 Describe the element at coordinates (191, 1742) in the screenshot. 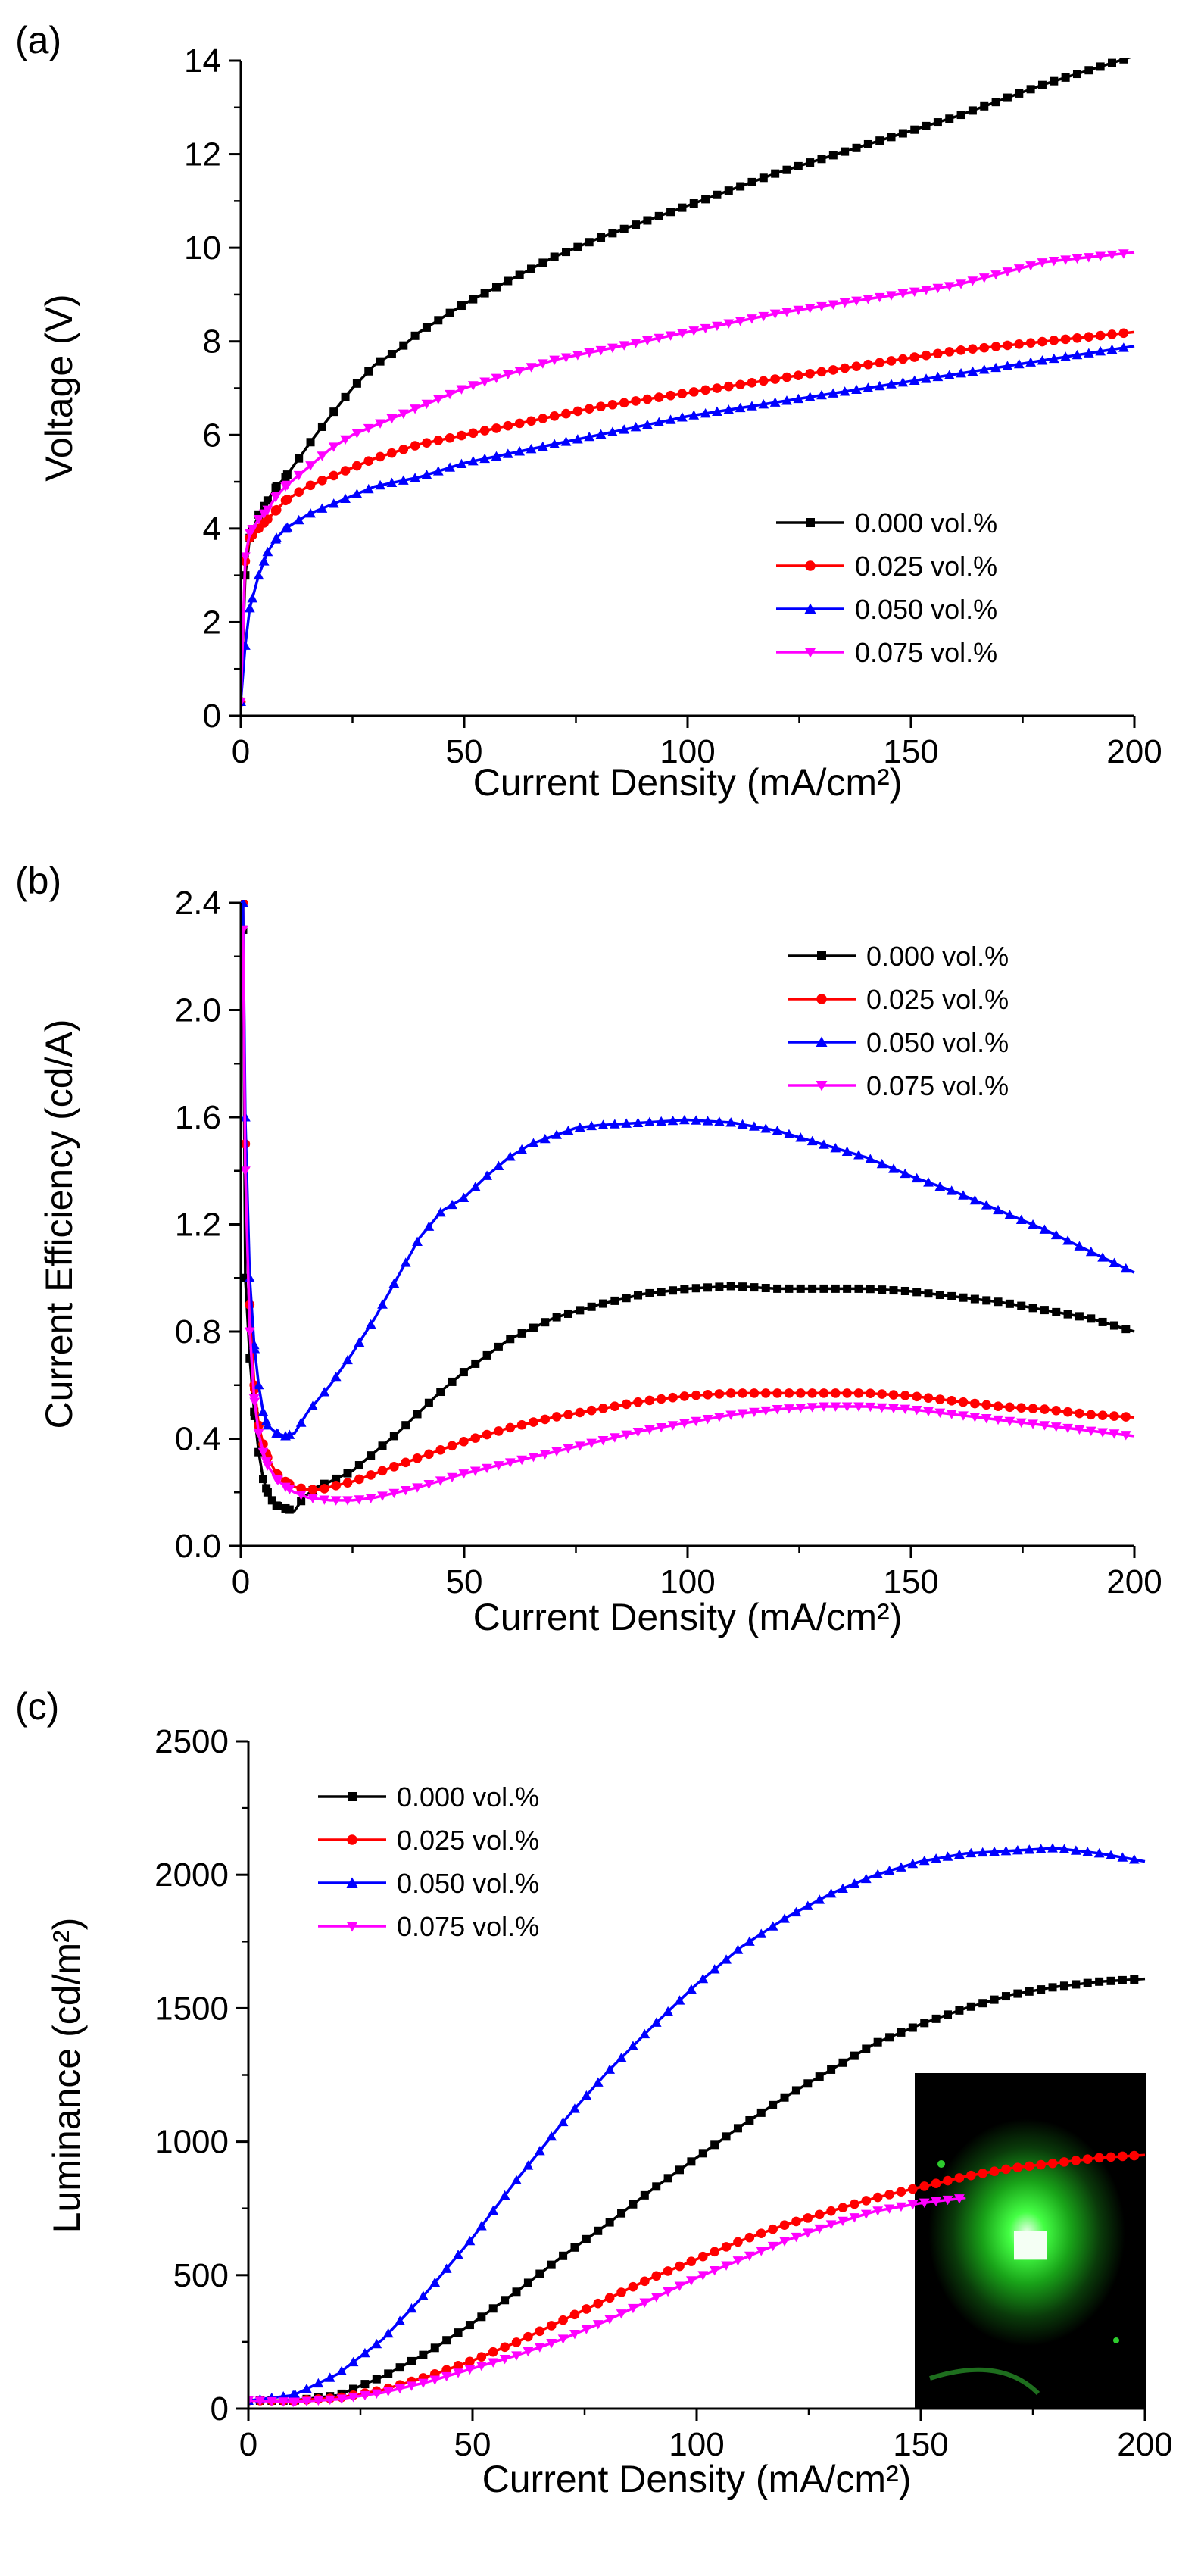

I see `y-tick-label: 2500` at that location.